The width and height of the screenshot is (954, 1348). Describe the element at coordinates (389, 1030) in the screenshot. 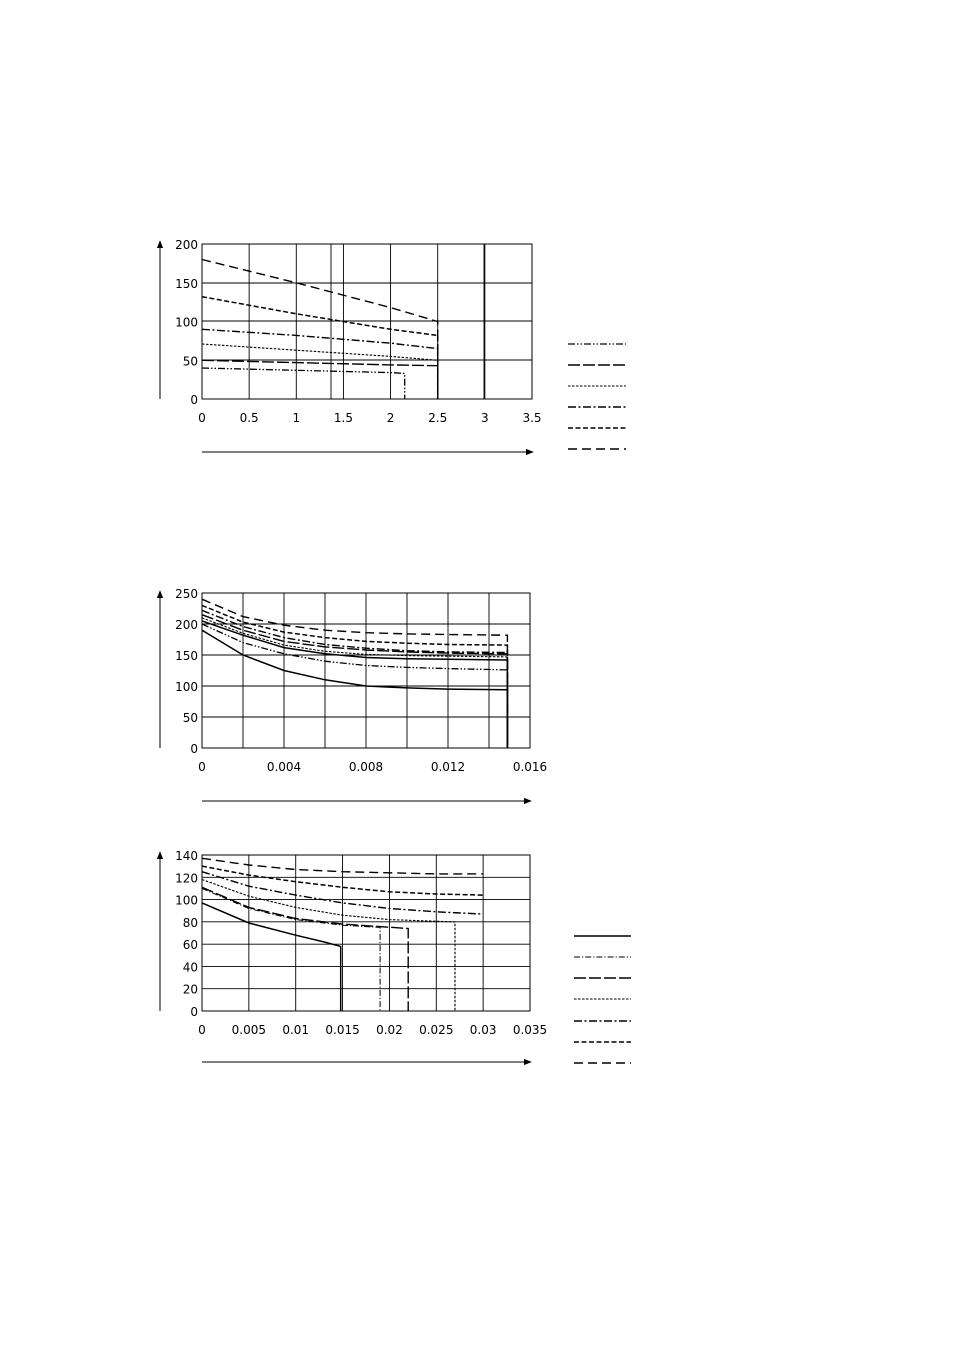

I see `x-tick-label: 0.02` at that location.